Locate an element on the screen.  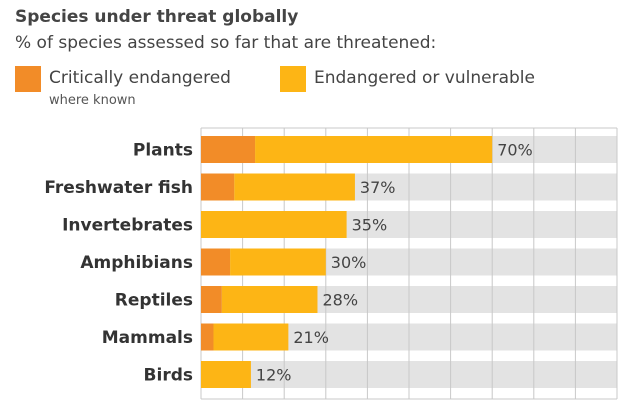
value-label: 30% is located at coordinates (349, 262).